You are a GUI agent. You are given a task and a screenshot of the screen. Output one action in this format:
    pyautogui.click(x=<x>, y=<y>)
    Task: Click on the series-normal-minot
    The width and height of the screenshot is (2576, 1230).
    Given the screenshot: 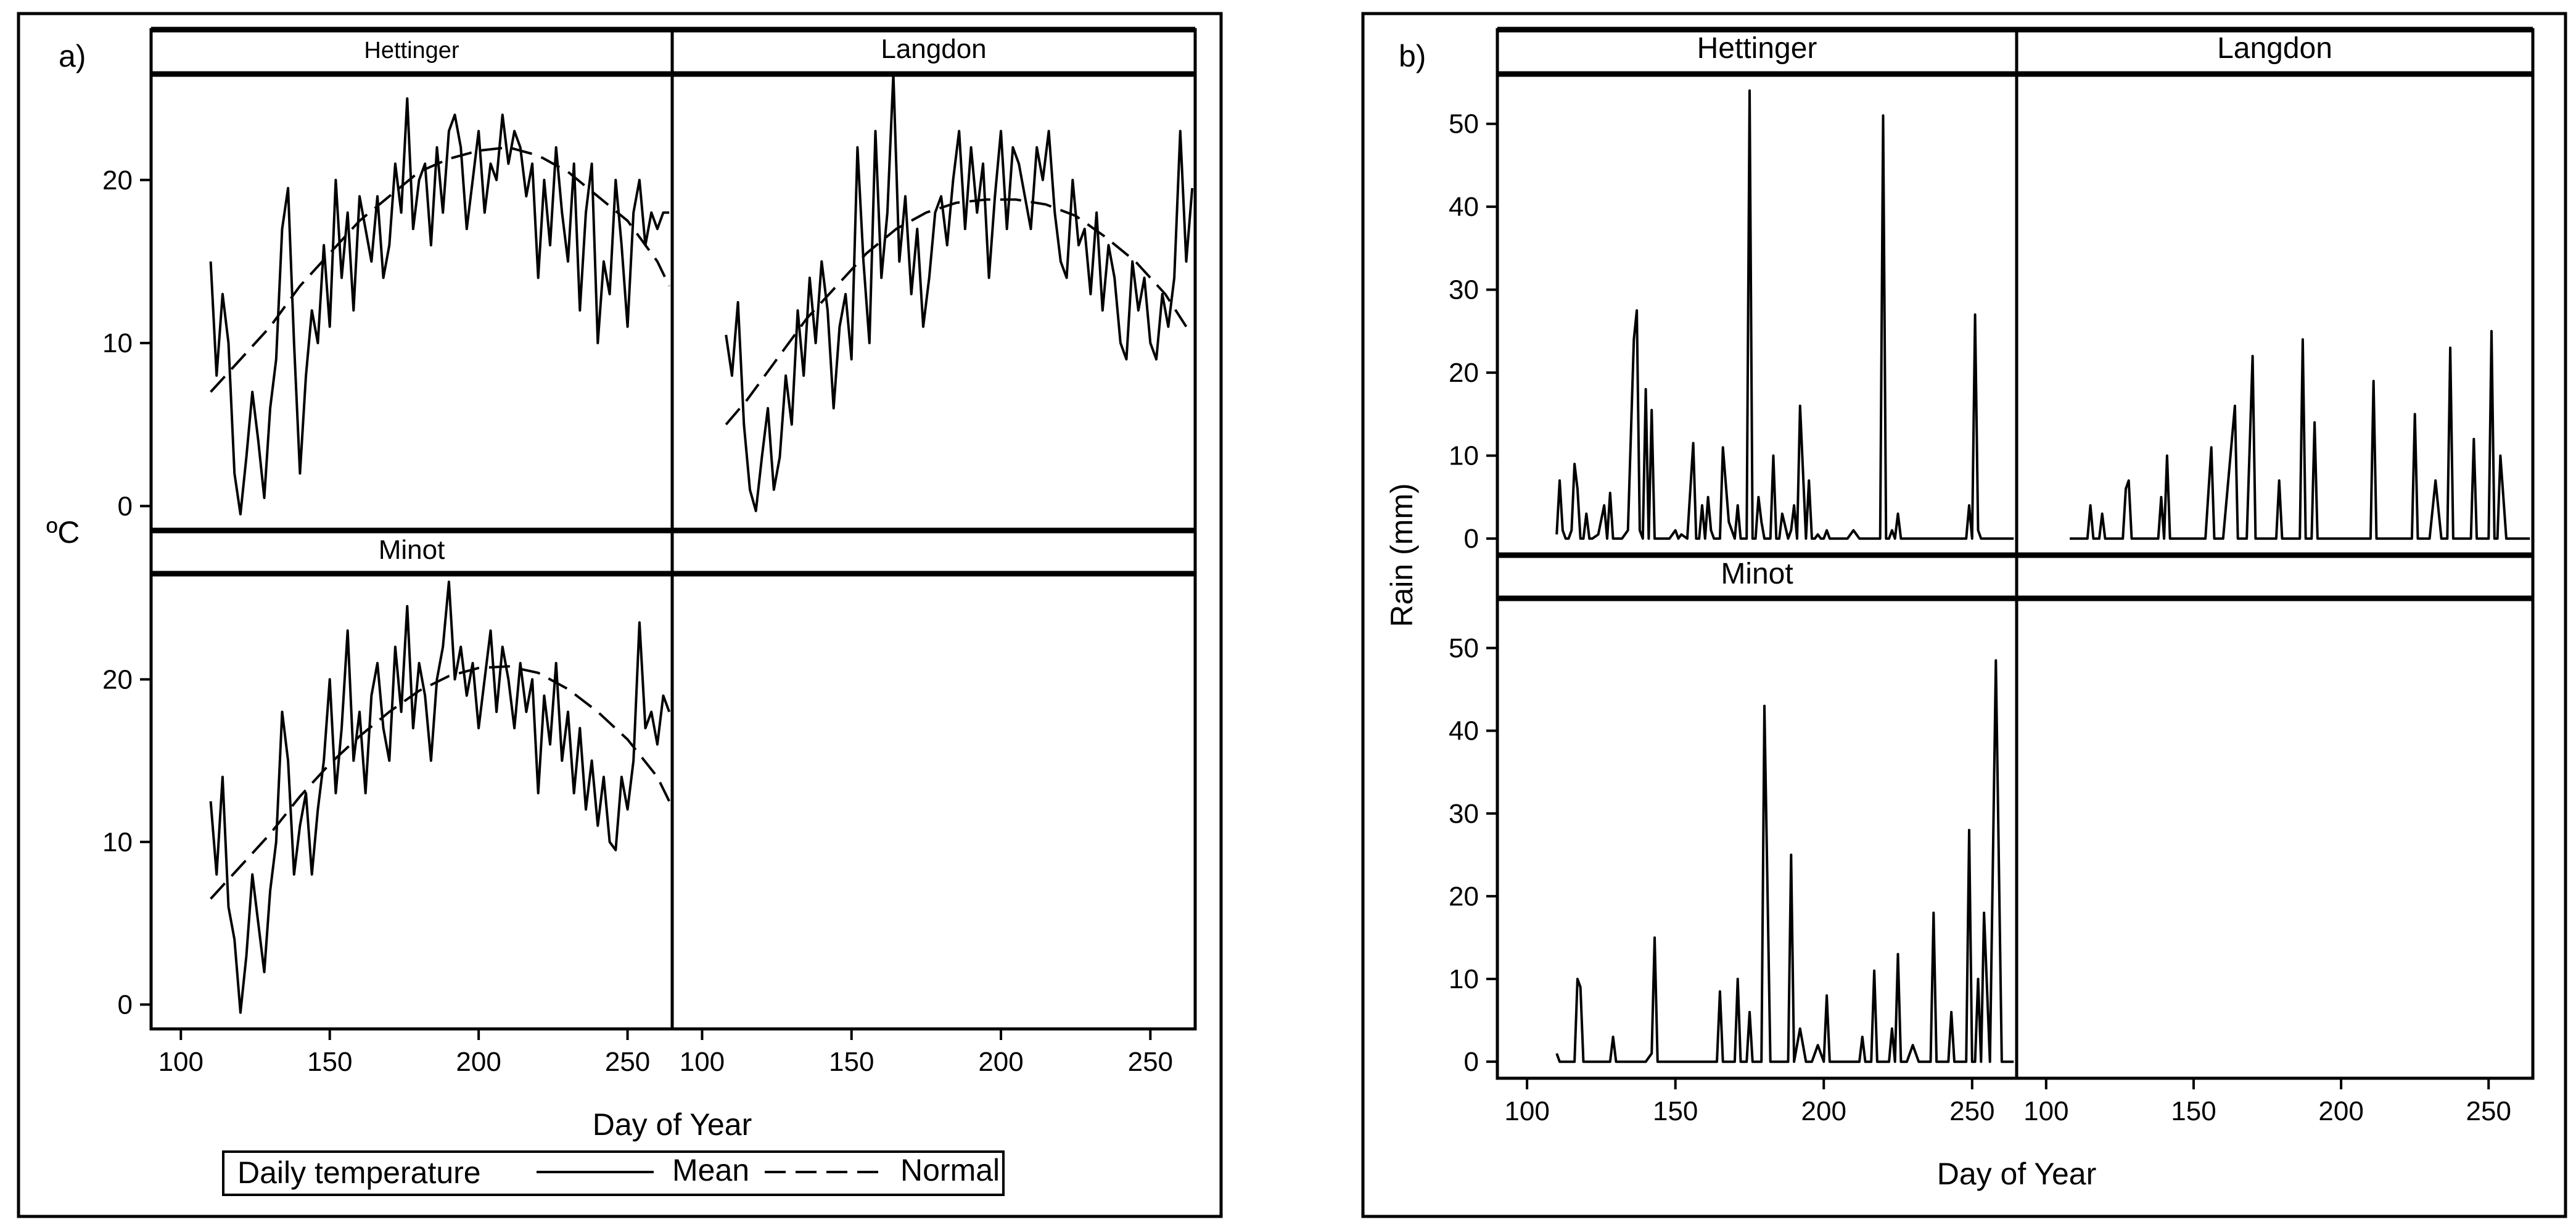 What is the action you would take?
    pyautogui.click(x=440, y=782)
    